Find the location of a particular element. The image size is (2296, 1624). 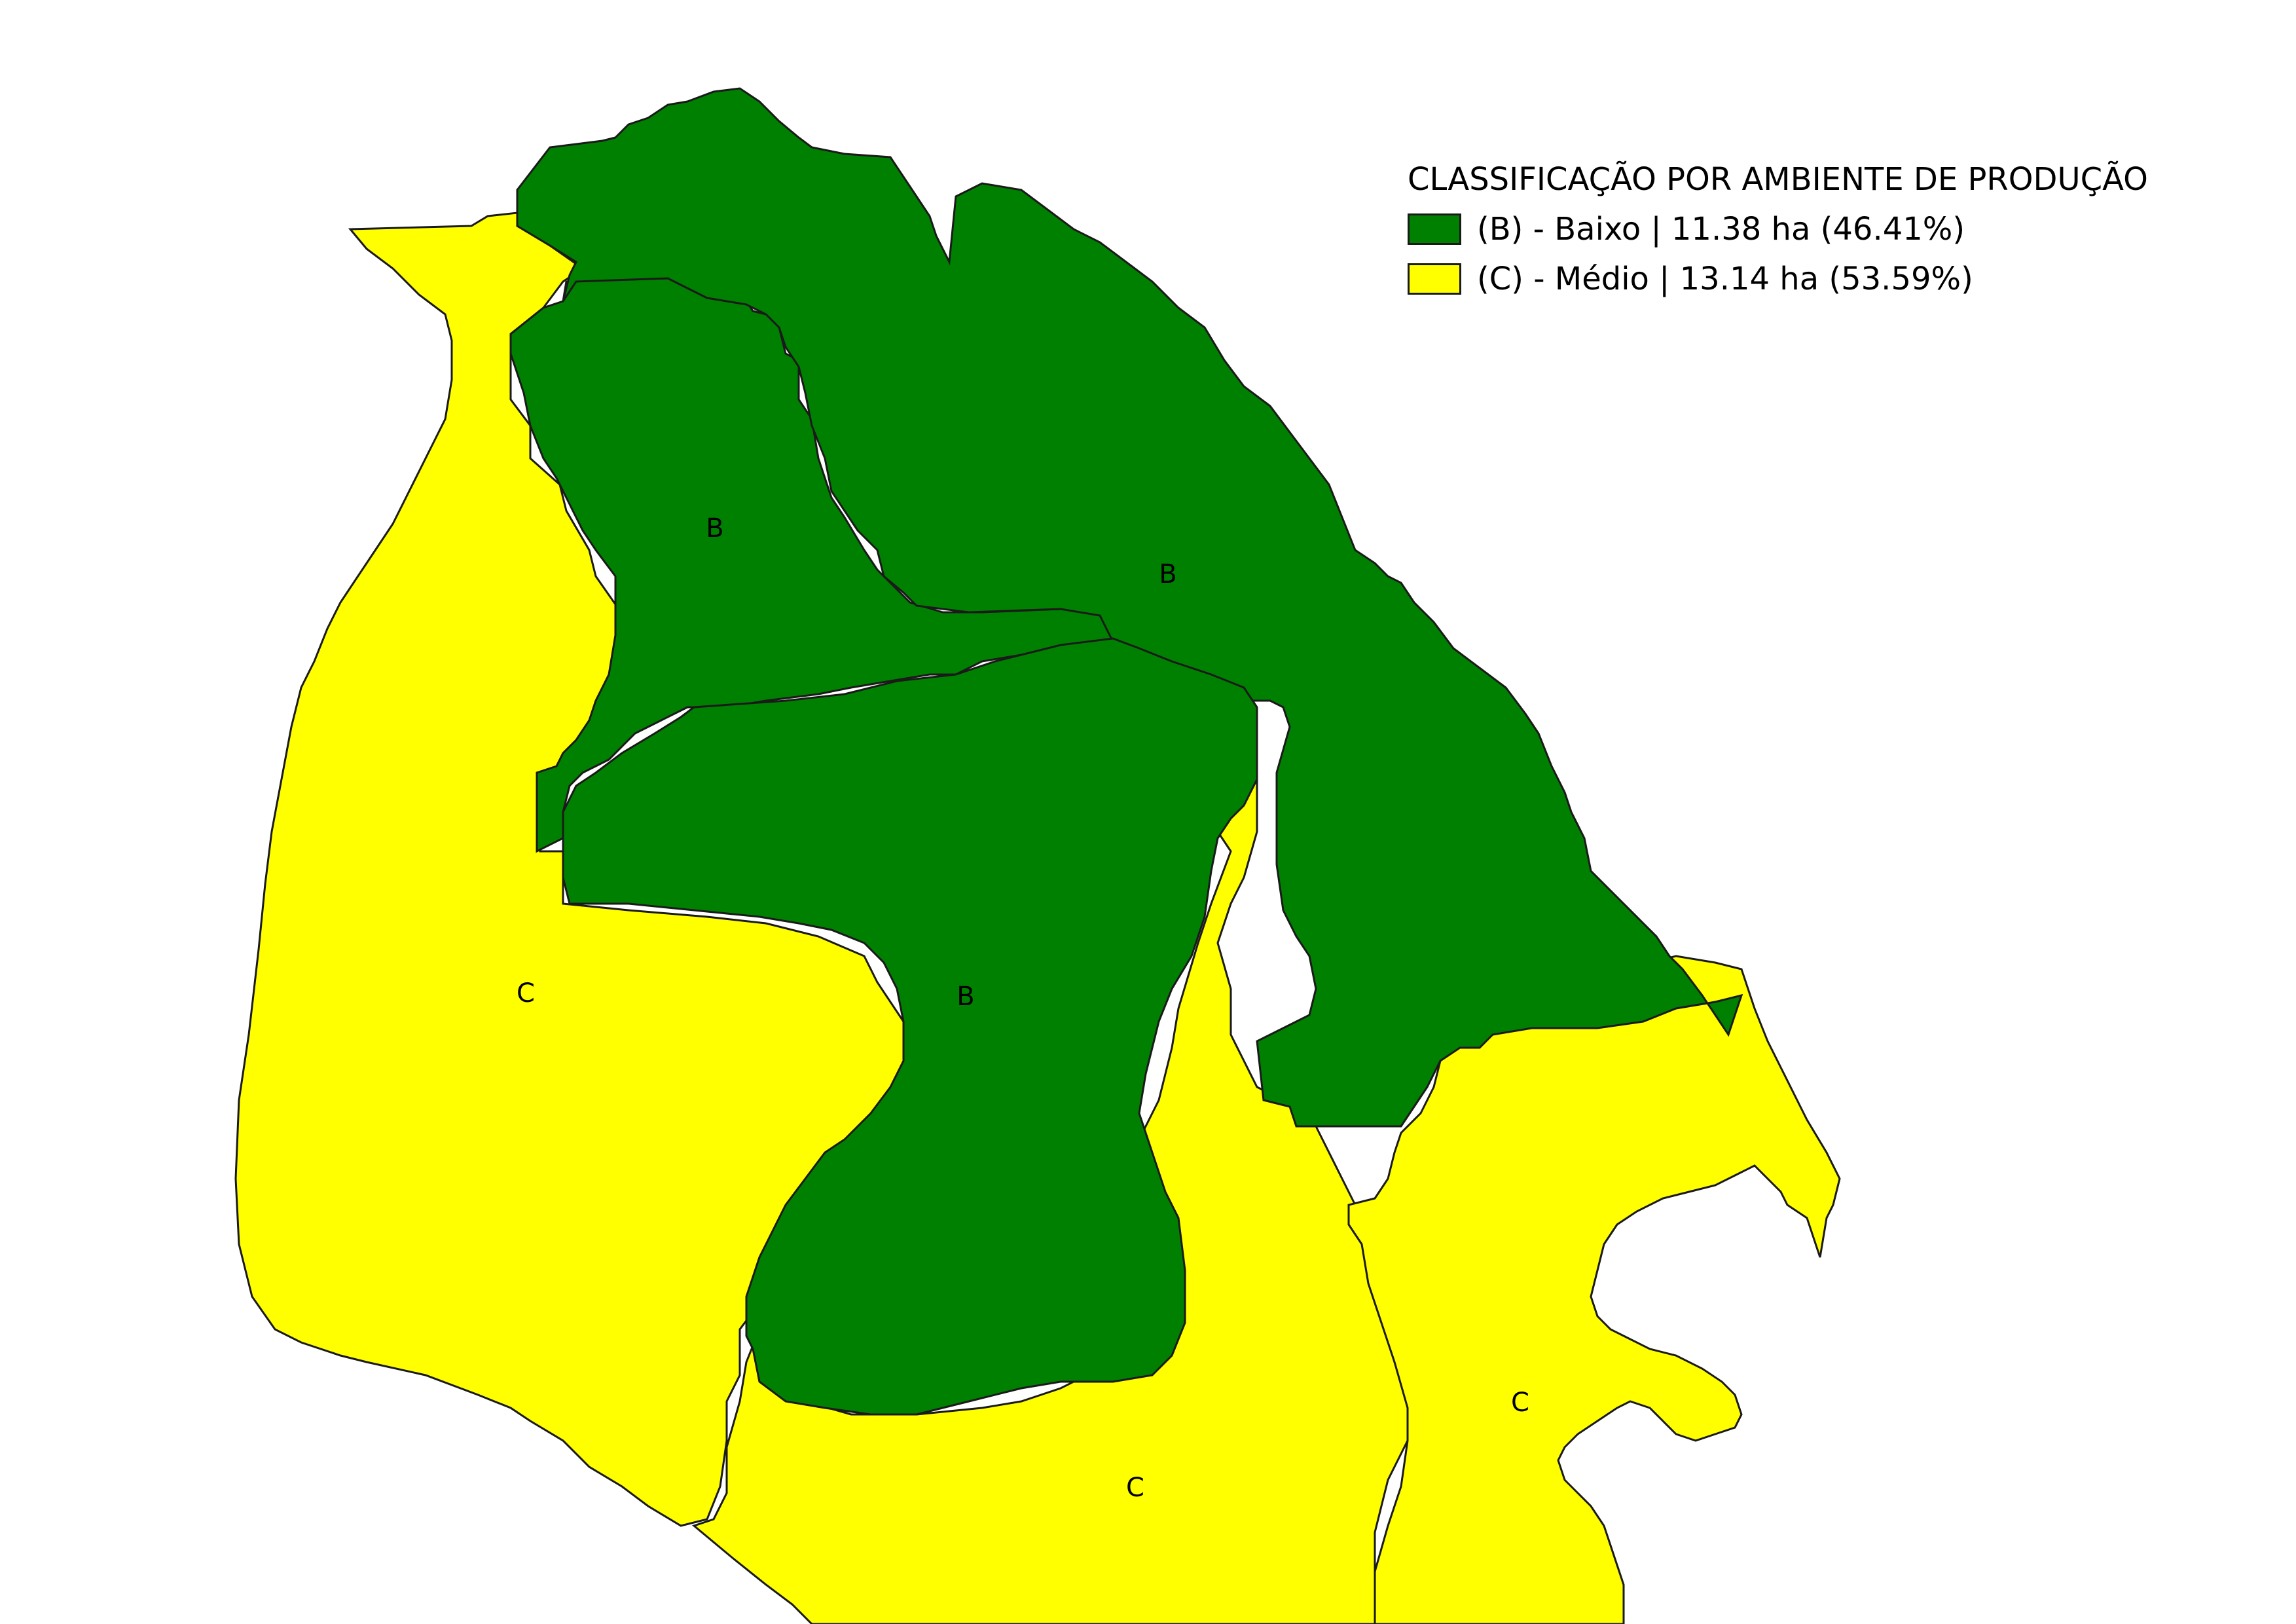

zone-c-east is located at coordinates (1594, 1289).